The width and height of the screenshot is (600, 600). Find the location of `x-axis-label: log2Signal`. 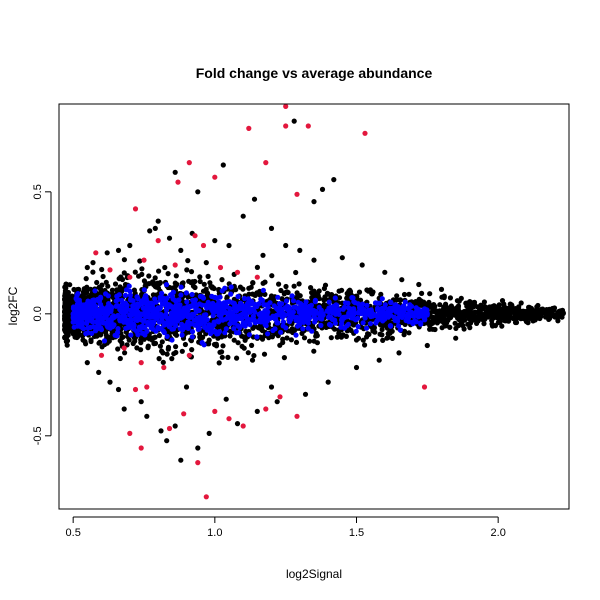

x-axis-label: log2Signal is located at coordinates (314, 574).